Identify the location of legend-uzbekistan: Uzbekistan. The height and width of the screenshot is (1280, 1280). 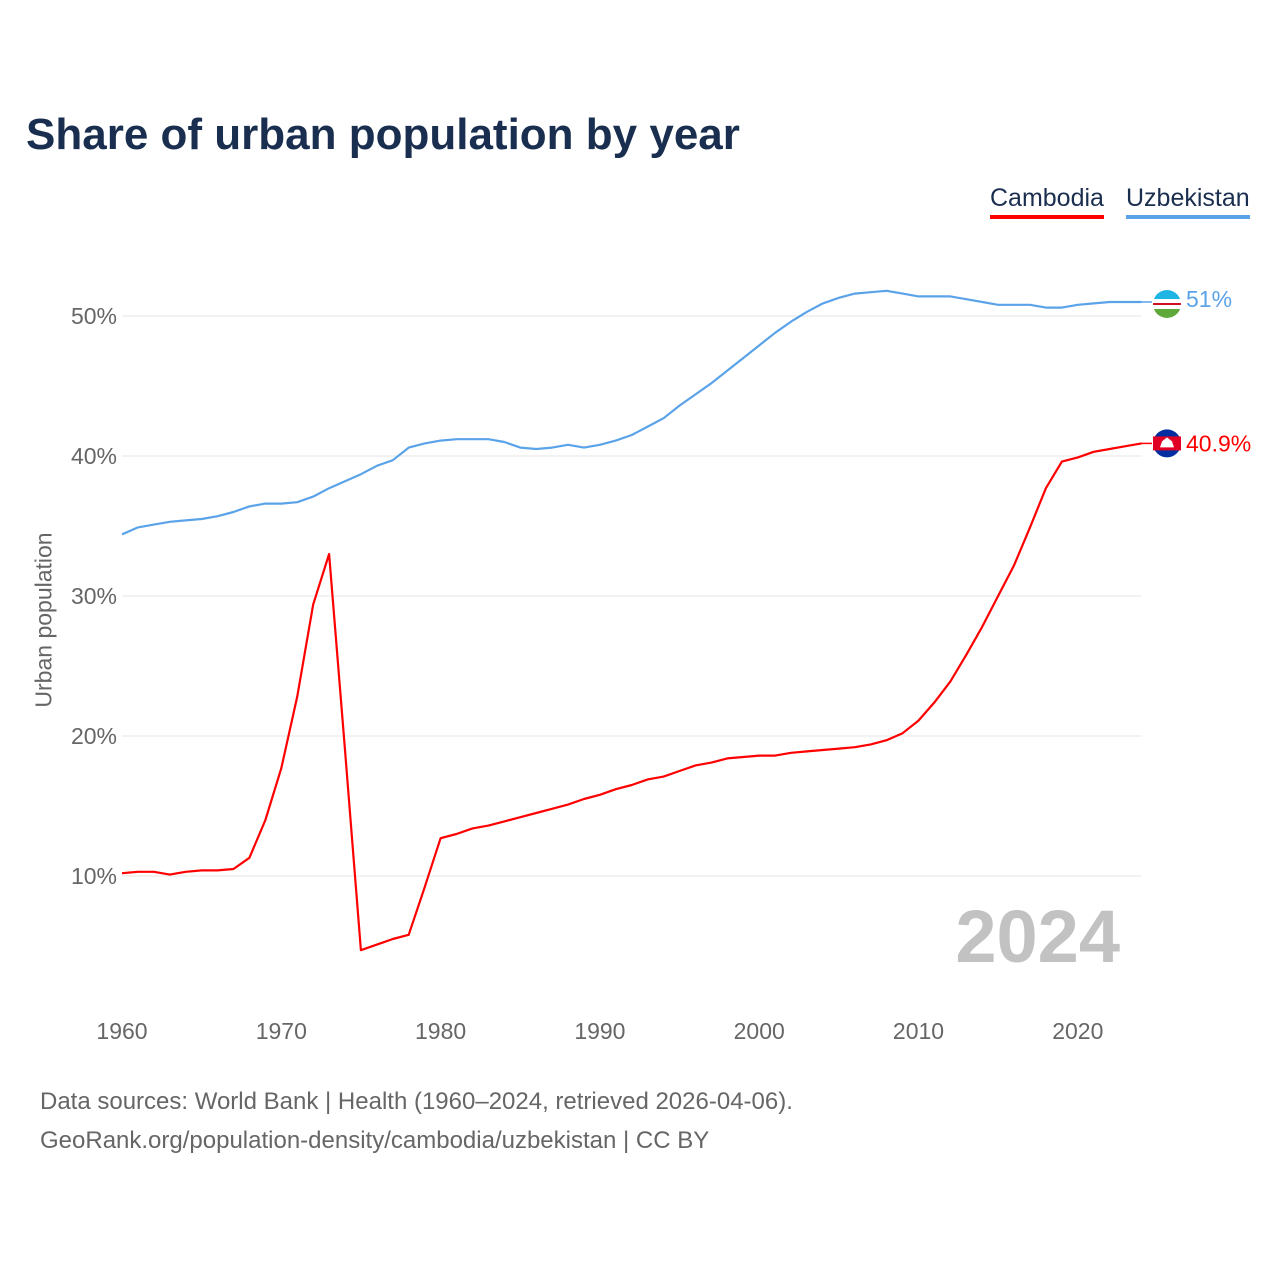
(1188, 201).